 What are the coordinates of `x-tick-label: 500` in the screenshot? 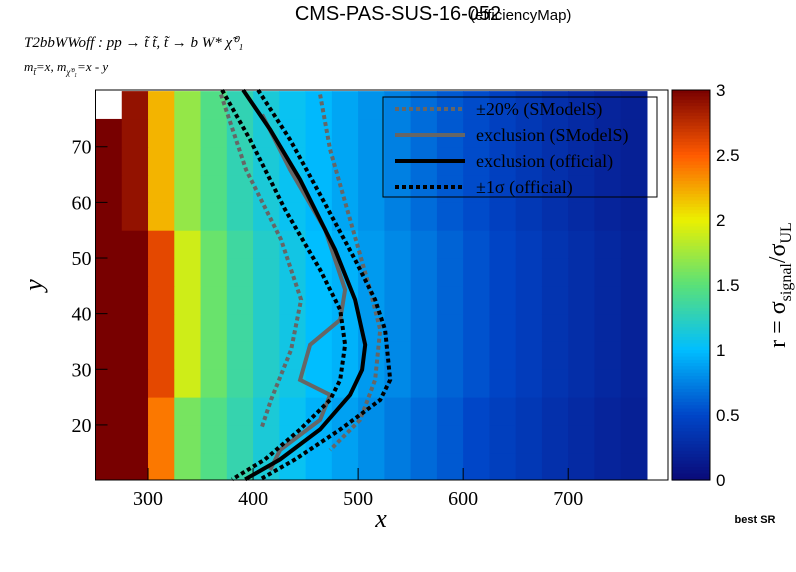 It's located at (358, 499).